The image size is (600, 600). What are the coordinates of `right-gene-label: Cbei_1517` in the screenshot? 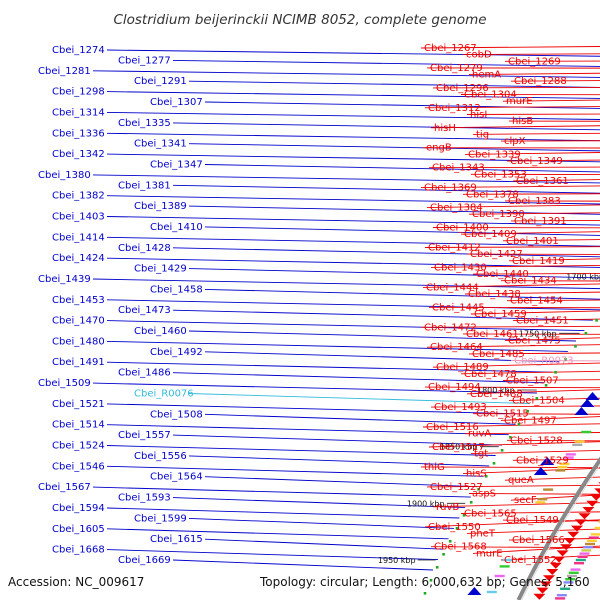 It's located at (458, 447).